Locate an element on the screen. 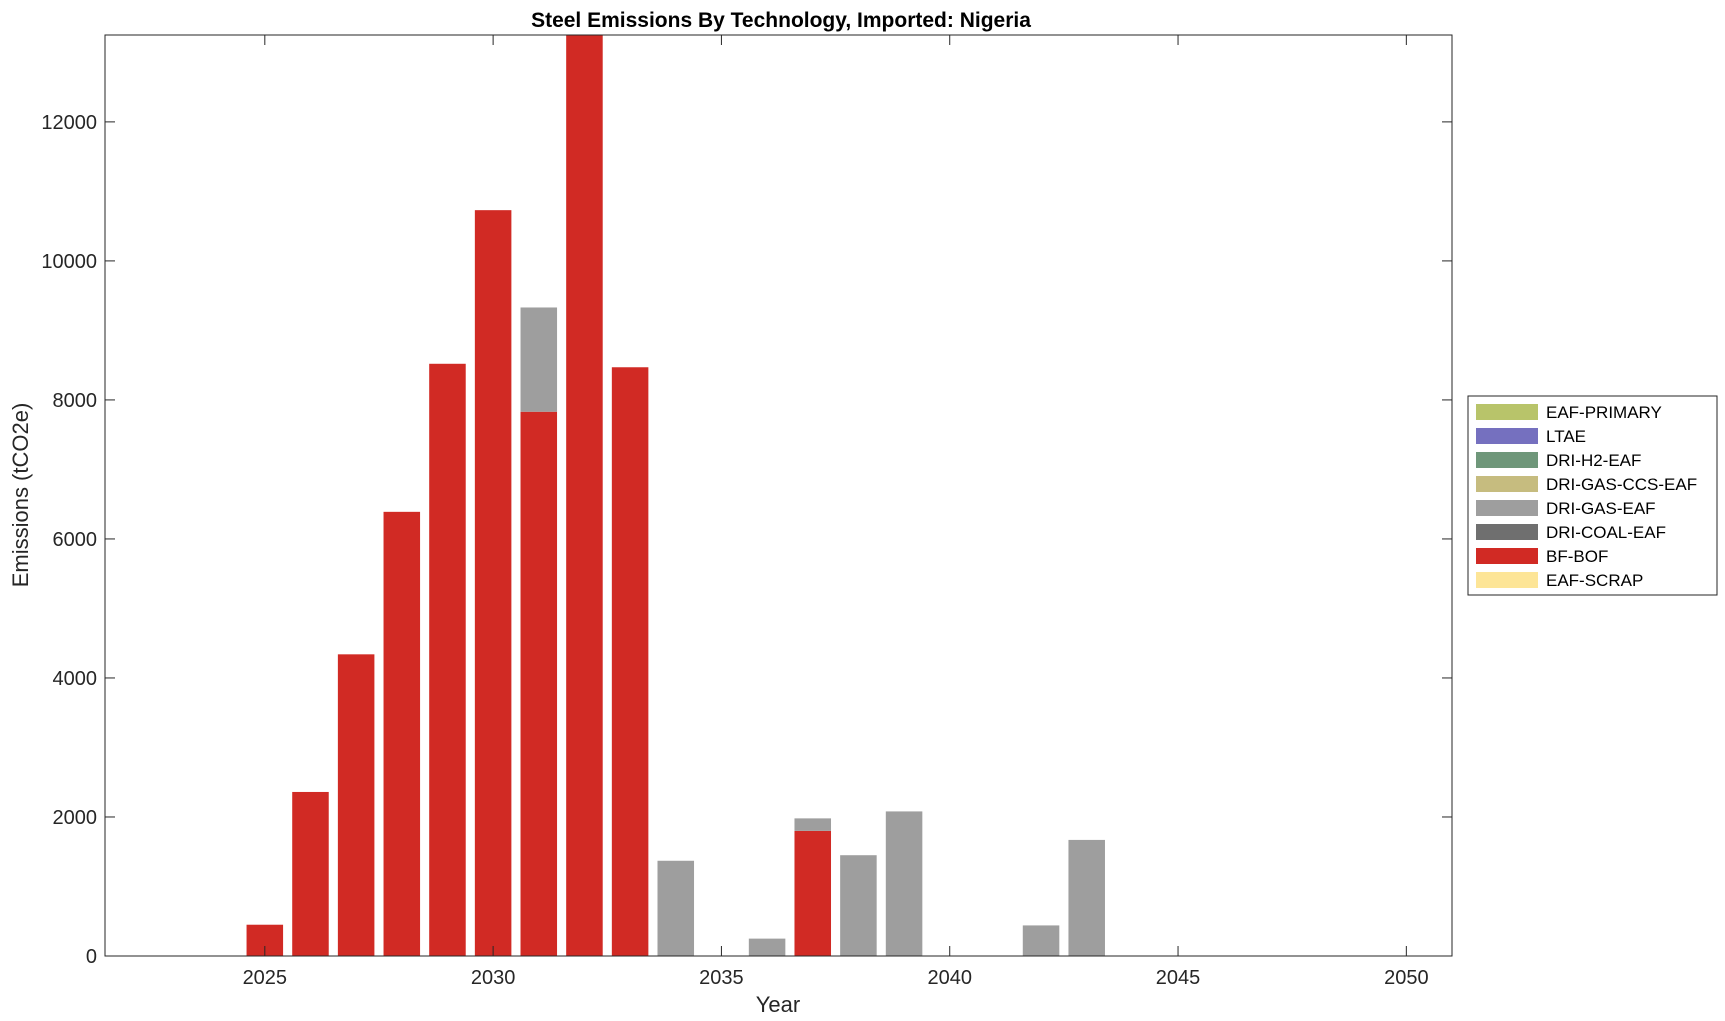  bar-bf-bof-2032 is located at coordinates (584, 495).